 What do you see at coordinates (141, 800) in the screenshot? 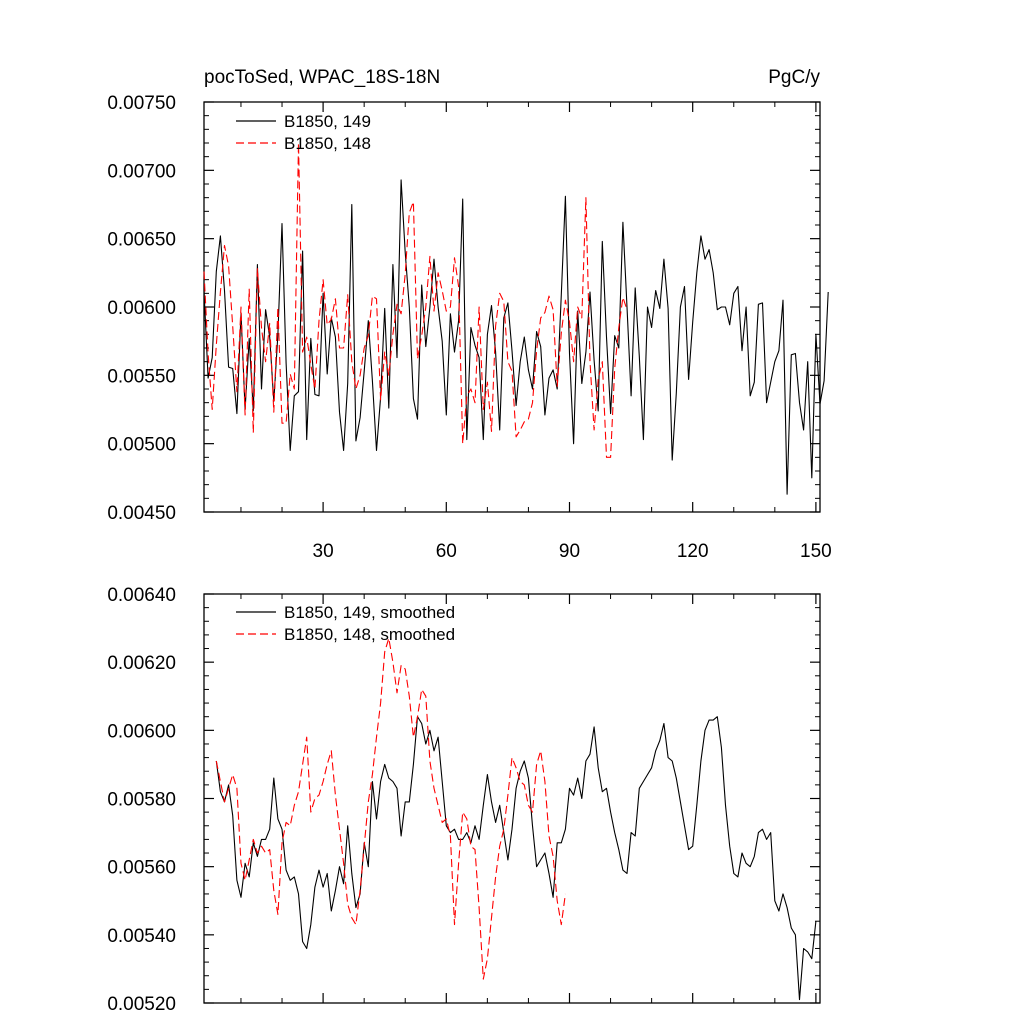
I see `y-tick-label: 0.00580` at bounding box center [141, 800].